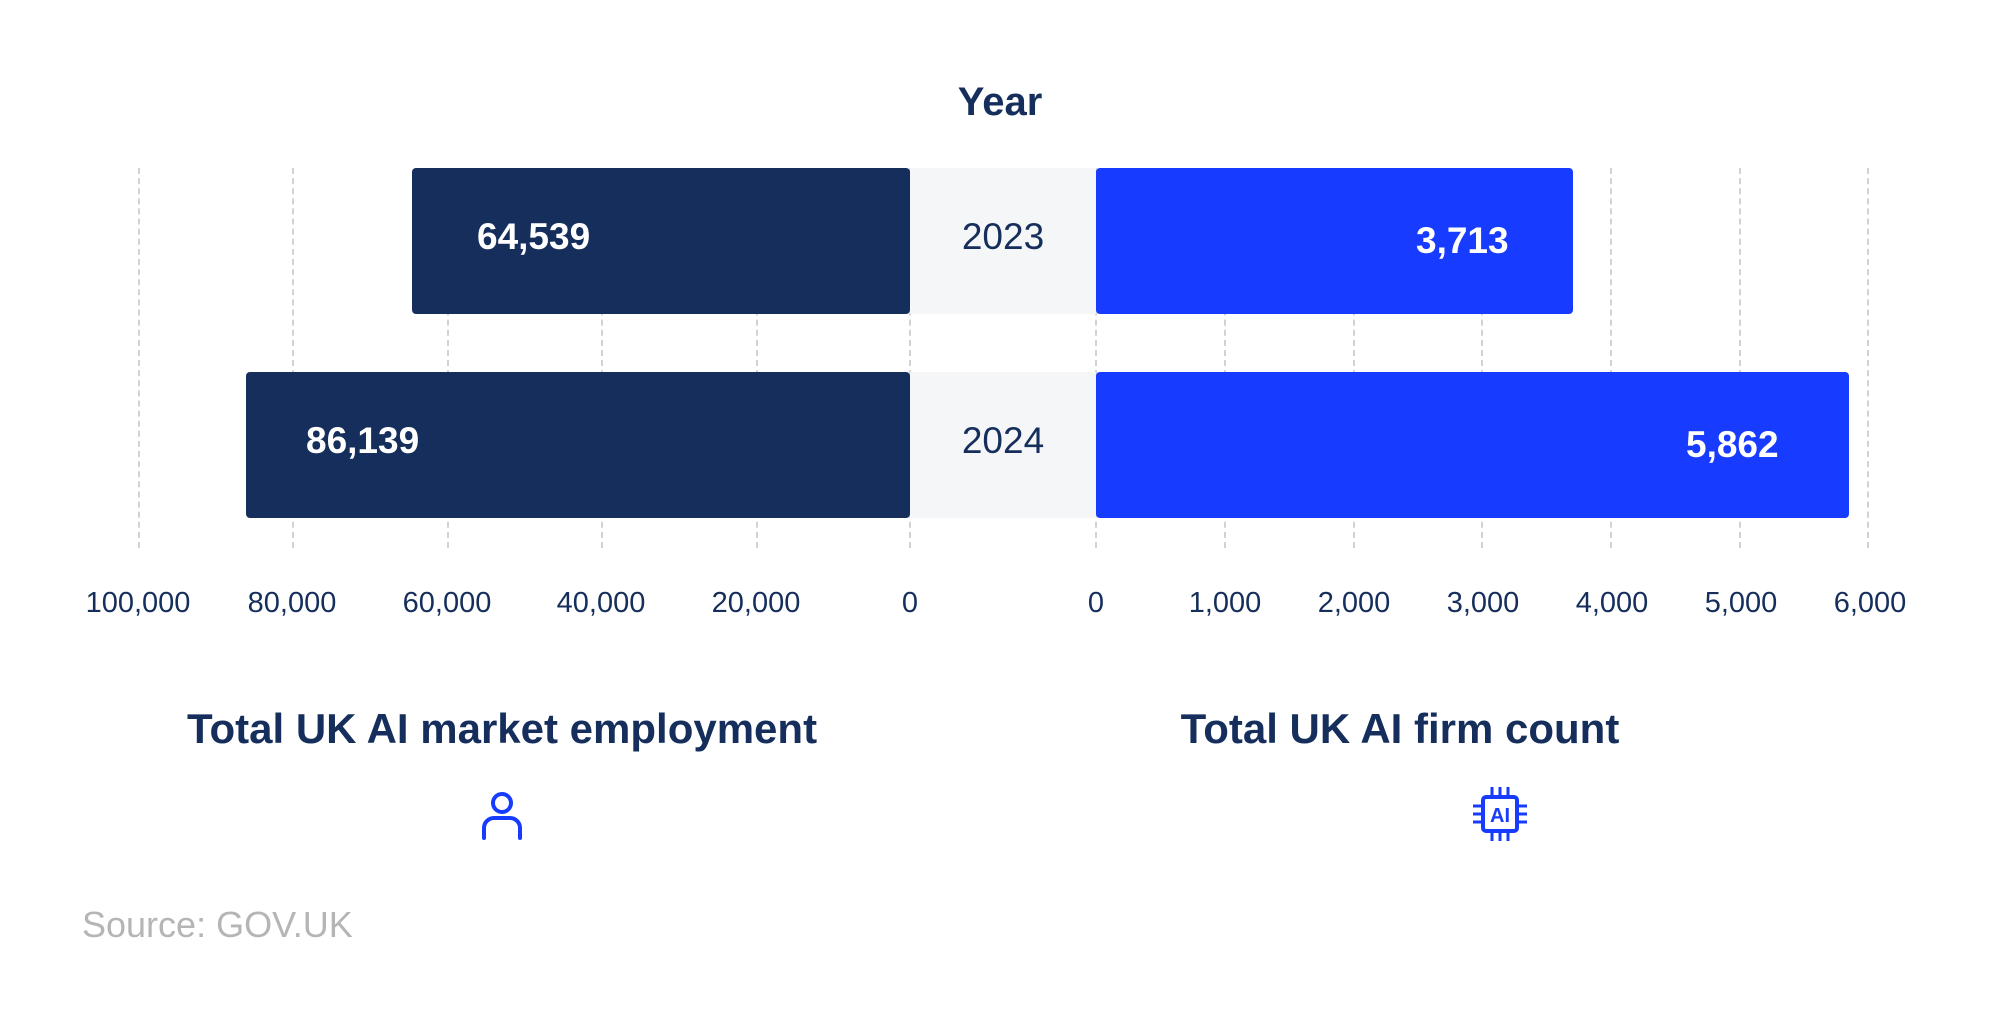  I want to click on tick-label: 2,000, so click(1354, 603).